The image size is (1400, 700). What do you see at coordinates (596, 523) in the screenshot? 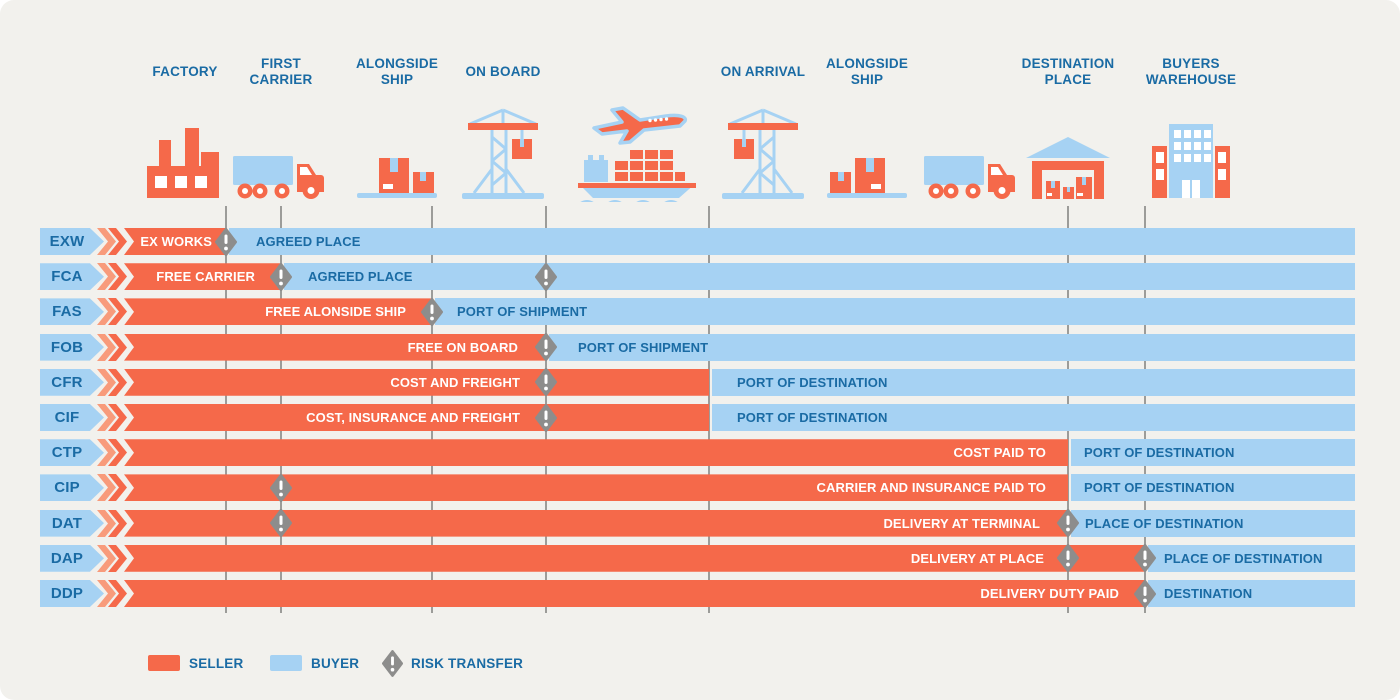
I see `seller-bar: DELIVERY AT TERMINAL` at bounding box center [596, 523].